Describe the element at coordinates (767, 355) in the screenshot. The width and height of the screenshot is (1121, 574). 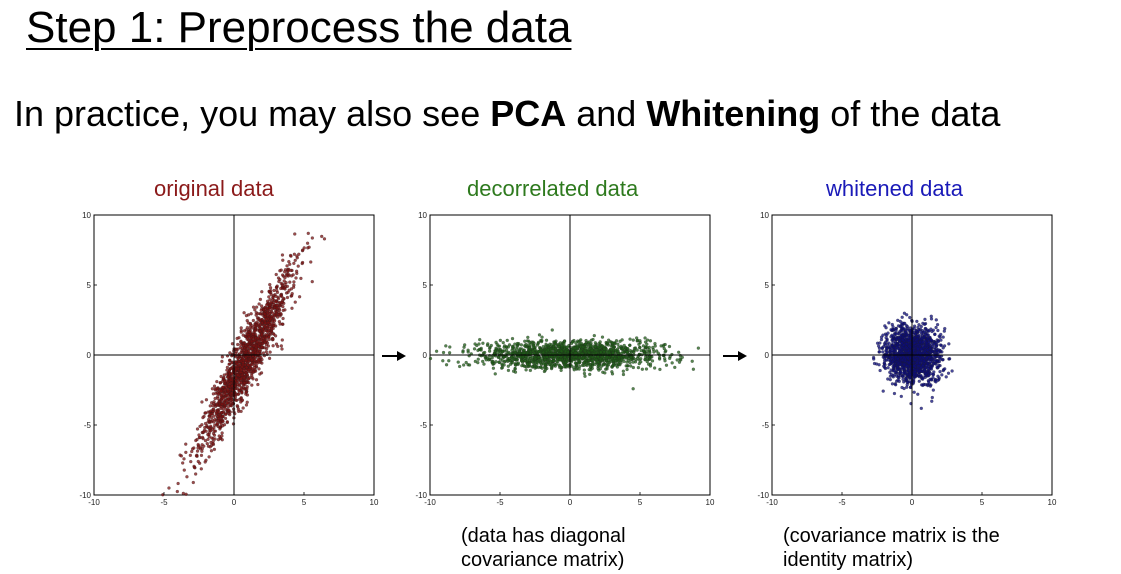
I see `y-tick-label: 0` at that location.